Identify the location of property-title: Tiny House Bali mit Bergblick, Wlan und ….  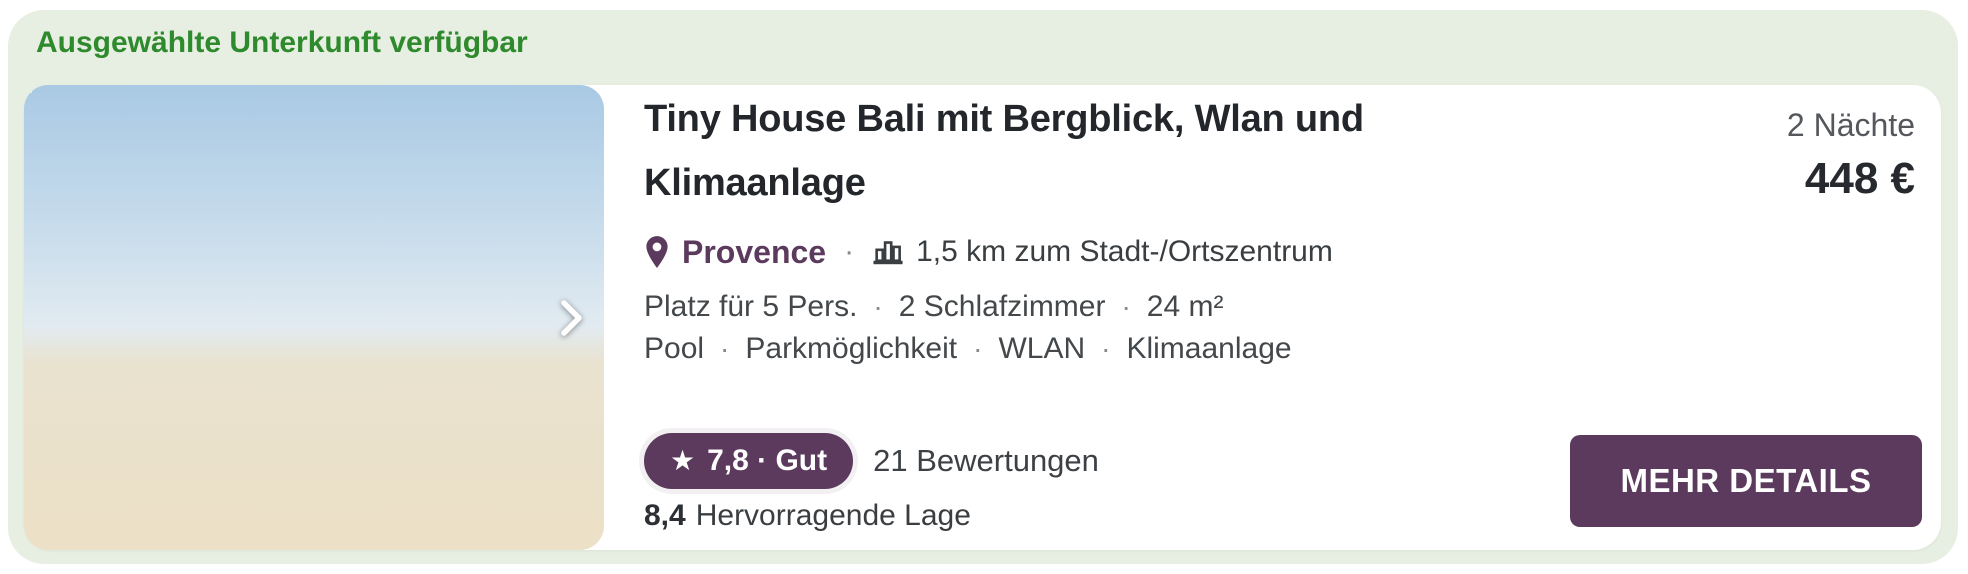
(1004, 151).